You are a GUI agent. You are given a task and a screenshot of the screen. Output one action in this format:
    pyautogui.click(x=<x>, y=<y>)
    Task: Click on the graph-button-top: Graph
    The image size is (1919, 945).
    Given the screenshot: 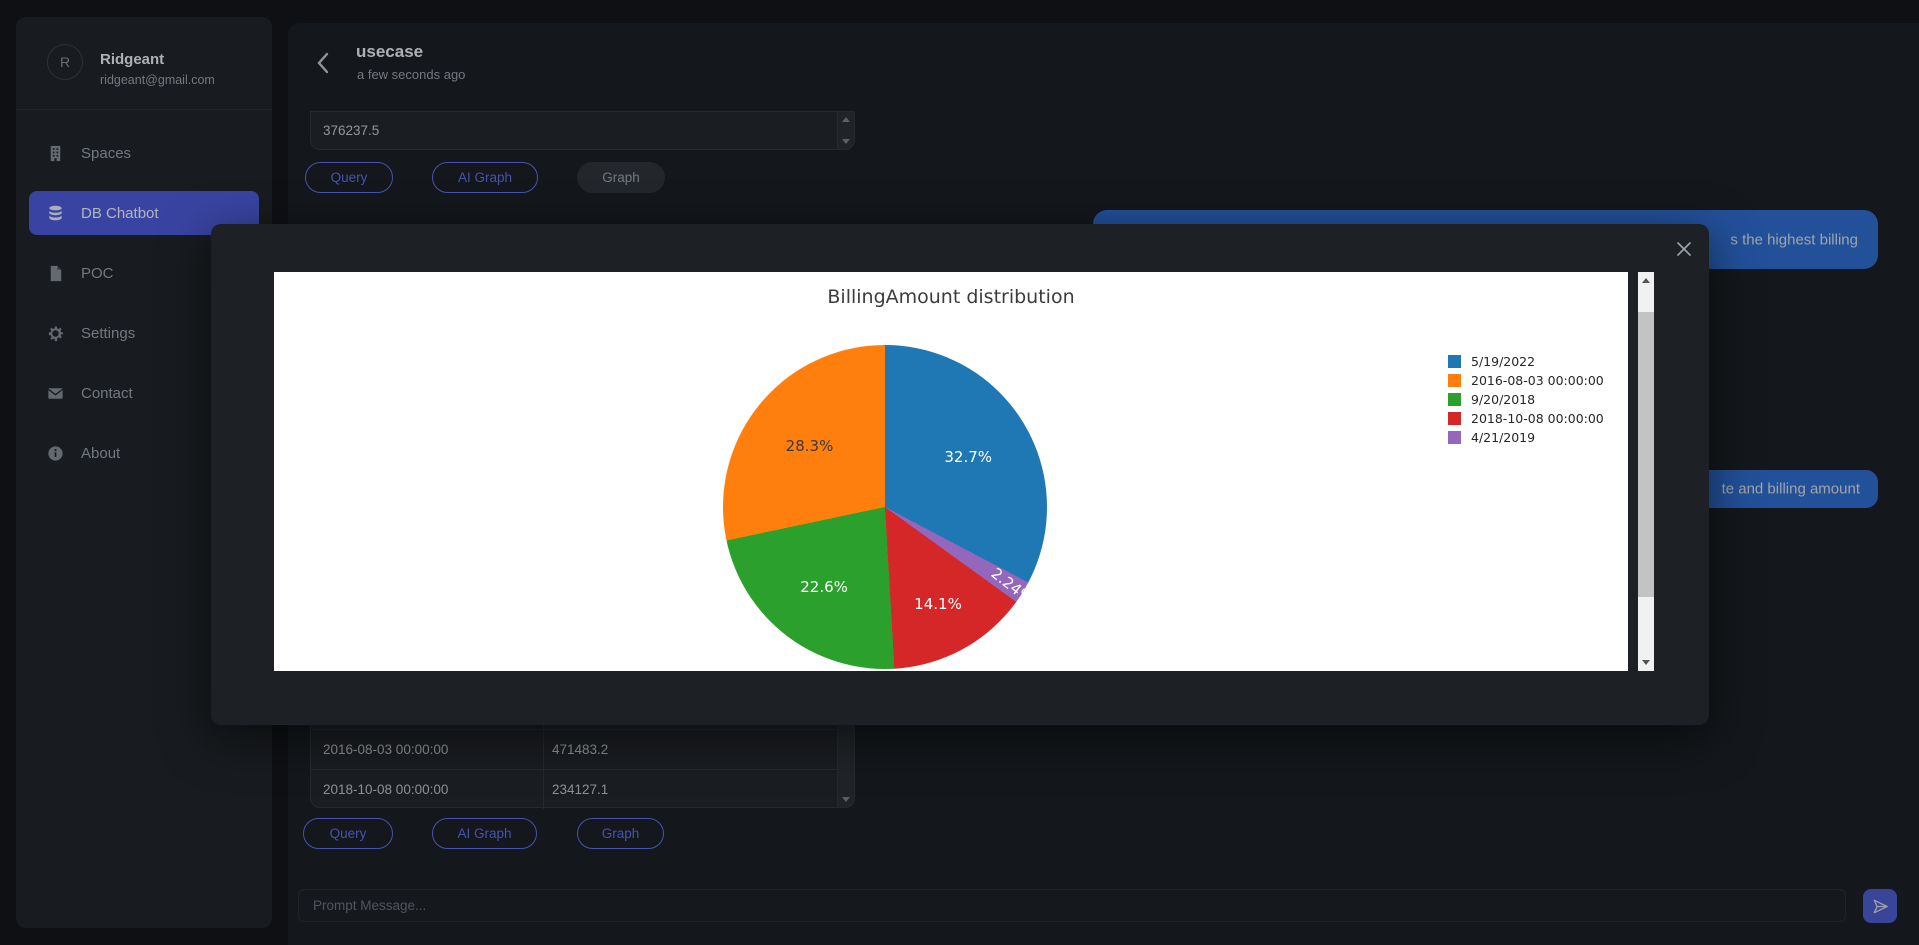 What is the action you would take?
    pyautogui.click(x=621, y=177)
    